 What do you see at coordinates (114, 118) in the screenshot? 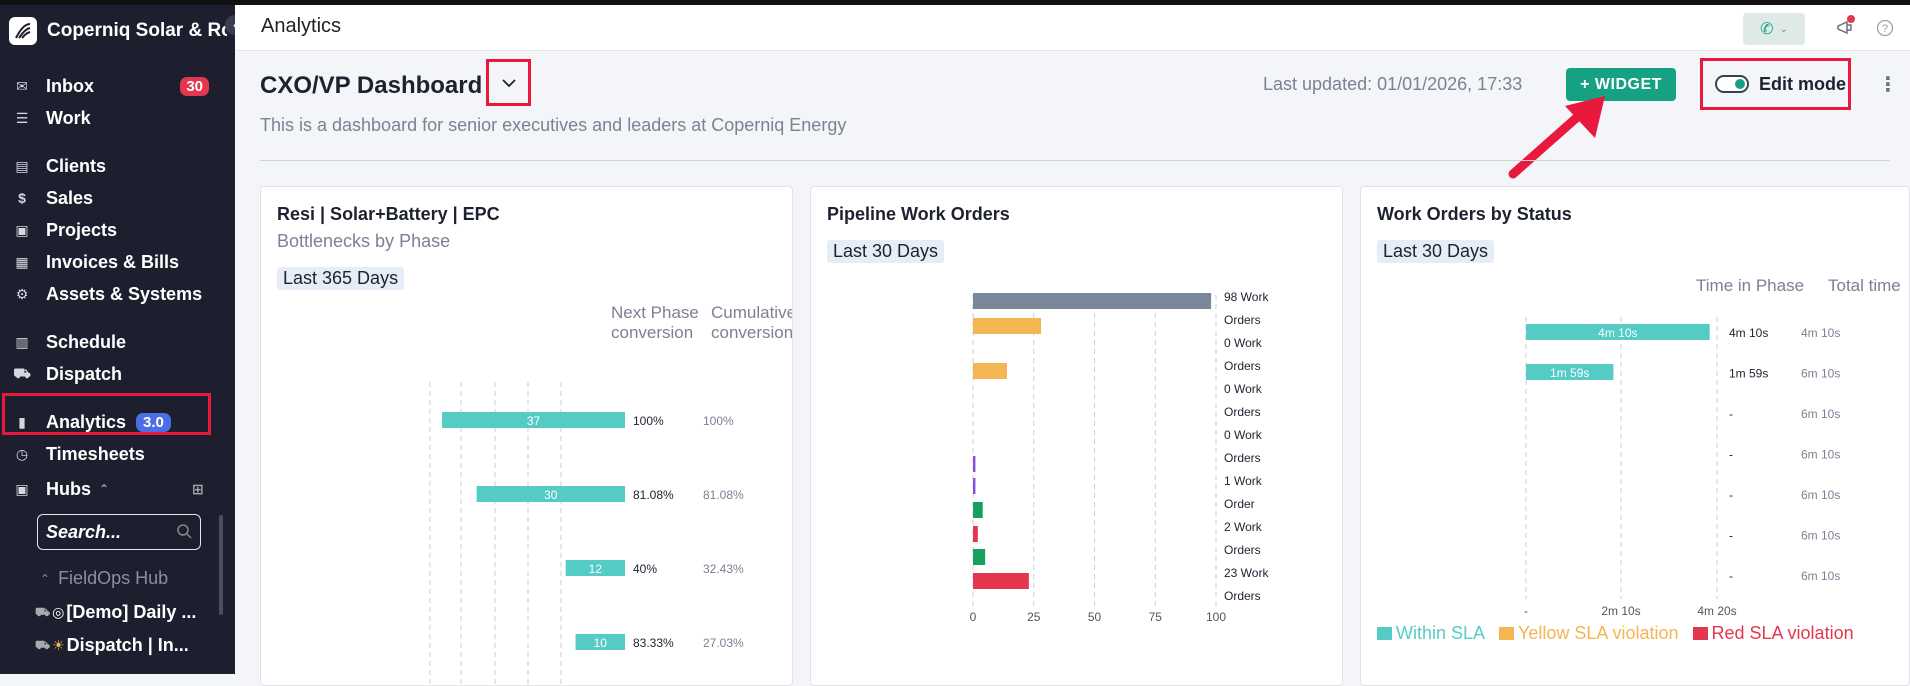
I see `sidebar-item-work: ☰ Work` at bounding box center [114, 118].